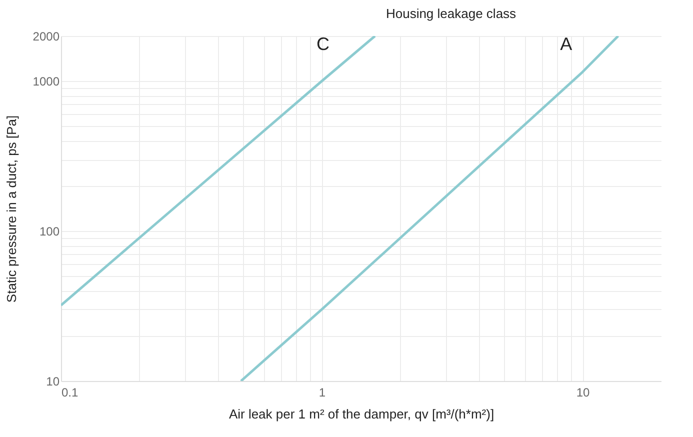 The image size is (693, 437). Describe the element at coordinates (46, 37) in the screenshot. I see `y-tick-label: 2000` at that location.